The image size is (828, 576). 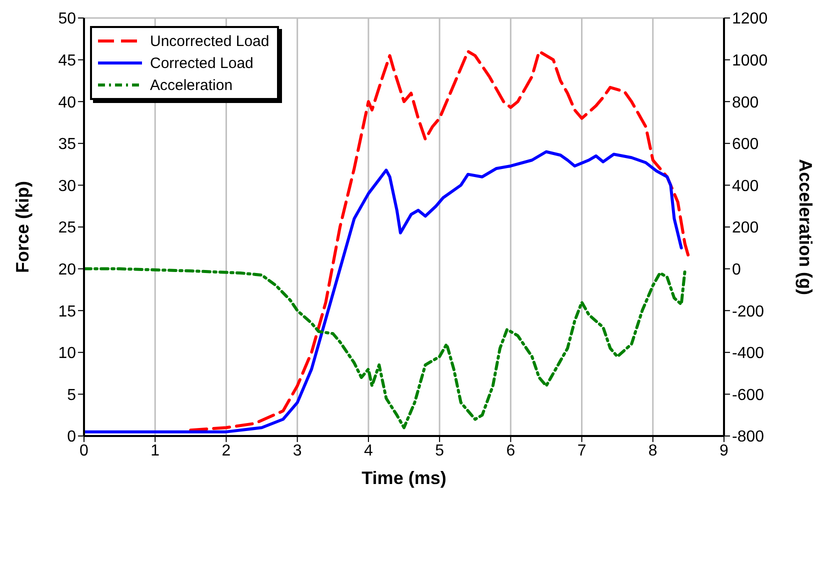 I want to click on y-tick-label: 30, so click(x=67, y=186).